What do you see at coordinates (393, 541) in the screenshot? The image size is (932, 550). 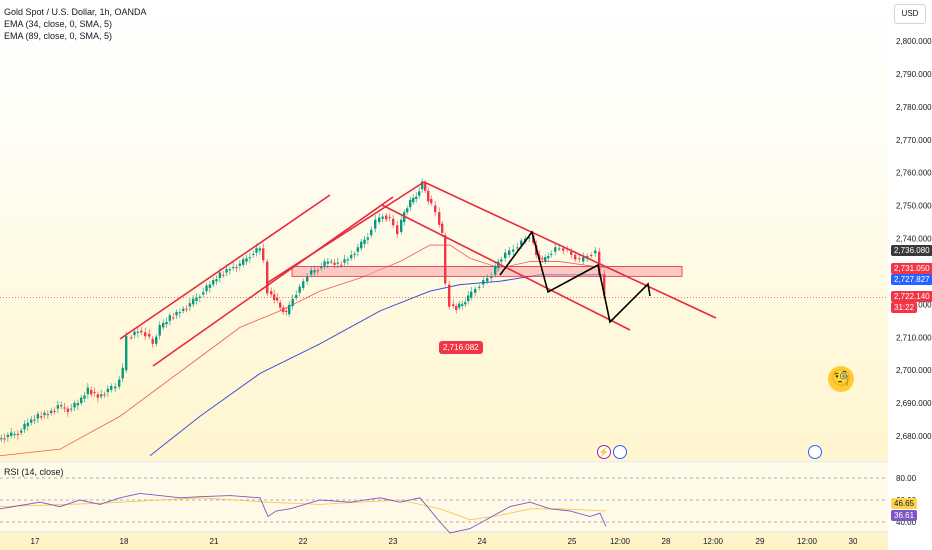 I see `time-tick-label: 23` at bounding box center [393, 541].